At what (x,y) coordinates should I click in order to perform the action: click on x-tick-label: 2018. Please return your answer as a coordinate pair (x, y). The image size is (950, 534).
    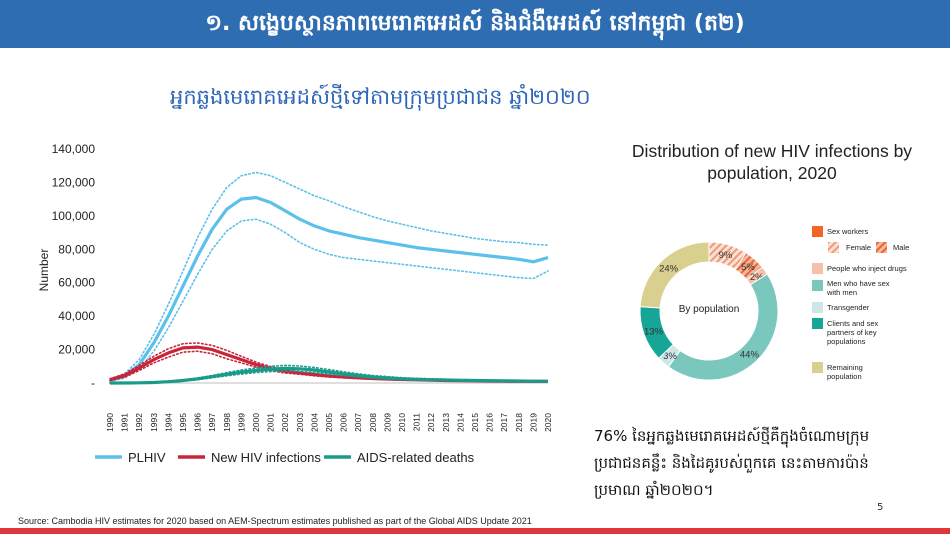
    Looking at the image, I should click on (519, 422).